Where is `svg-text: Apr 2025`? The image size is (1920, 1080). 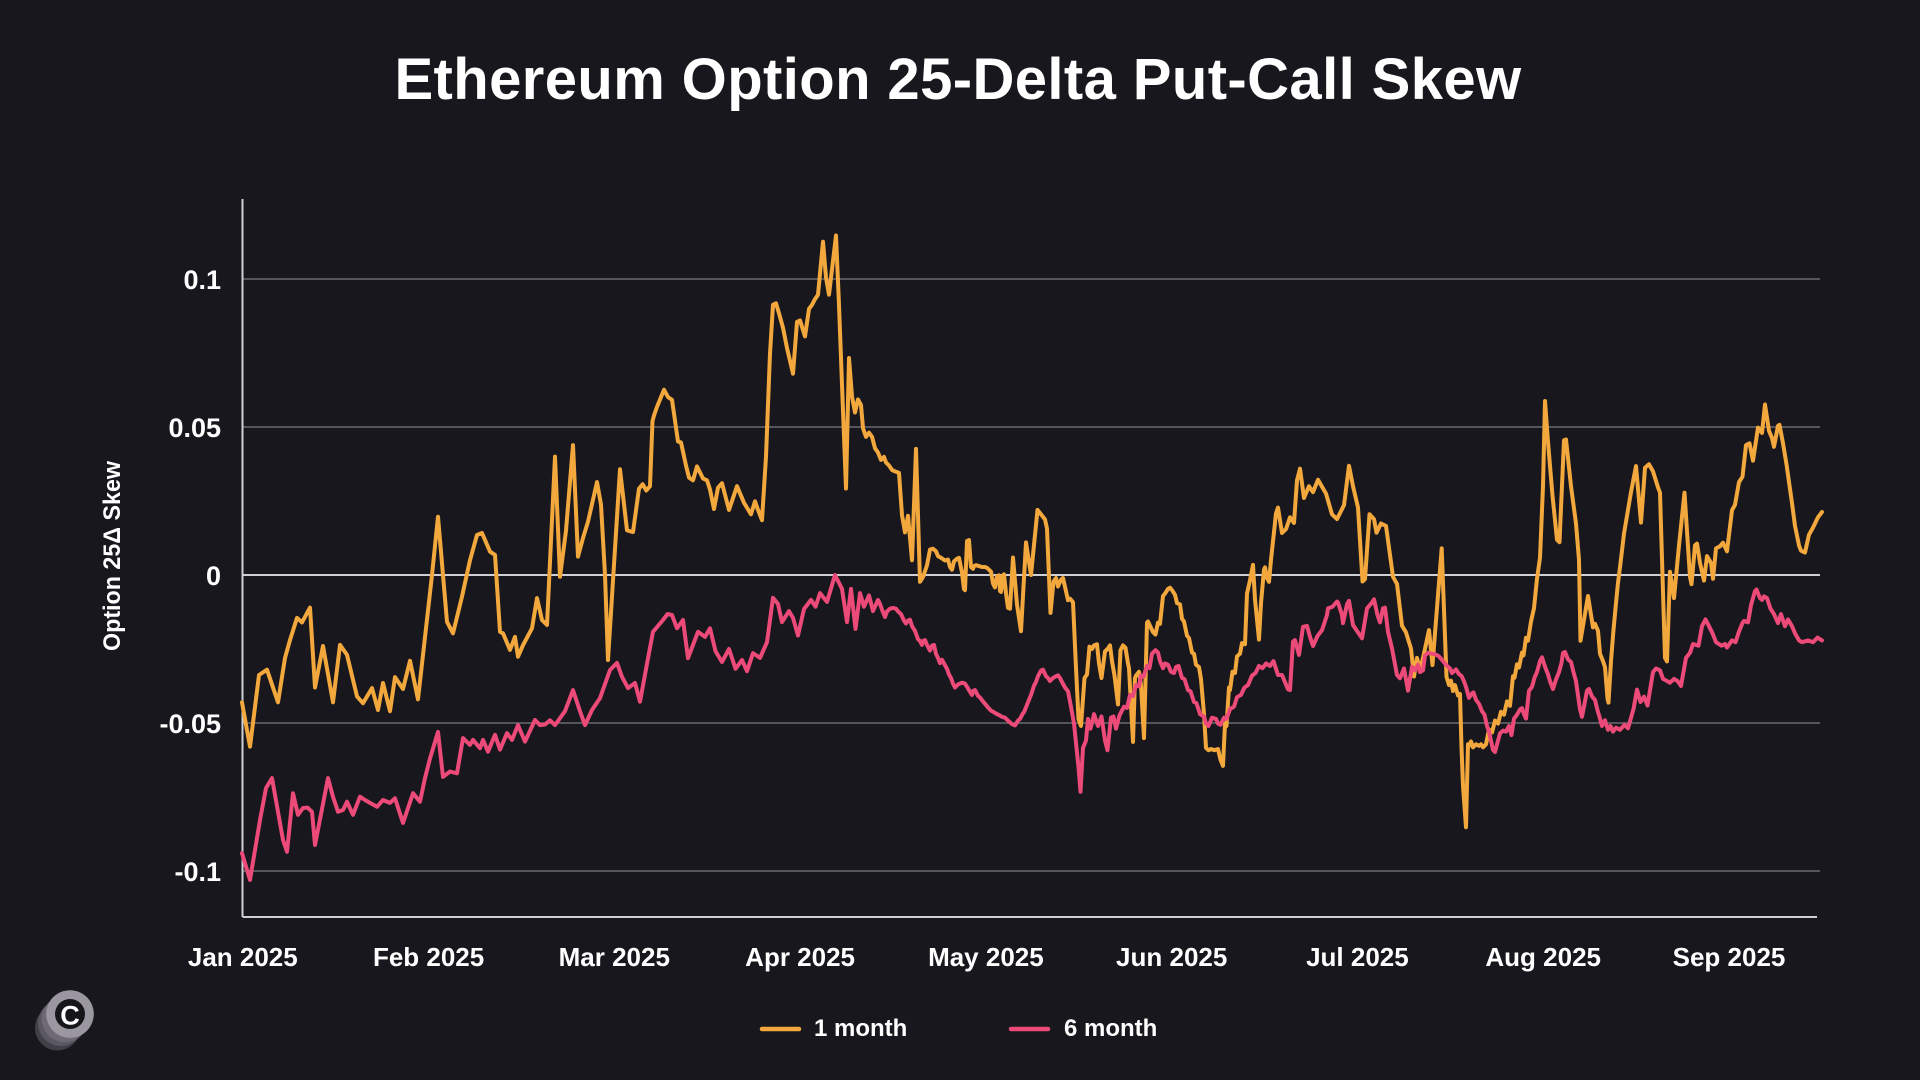 svg-text: Apr 2025 is located at coordinates (800, 957).